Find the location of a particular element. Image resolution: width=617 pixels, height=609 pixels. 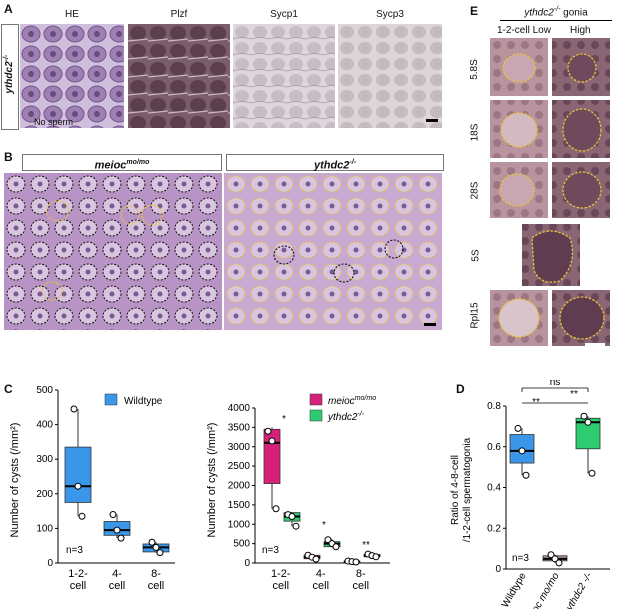

y-tick-label: 400 is located at coordinates (44, 425).